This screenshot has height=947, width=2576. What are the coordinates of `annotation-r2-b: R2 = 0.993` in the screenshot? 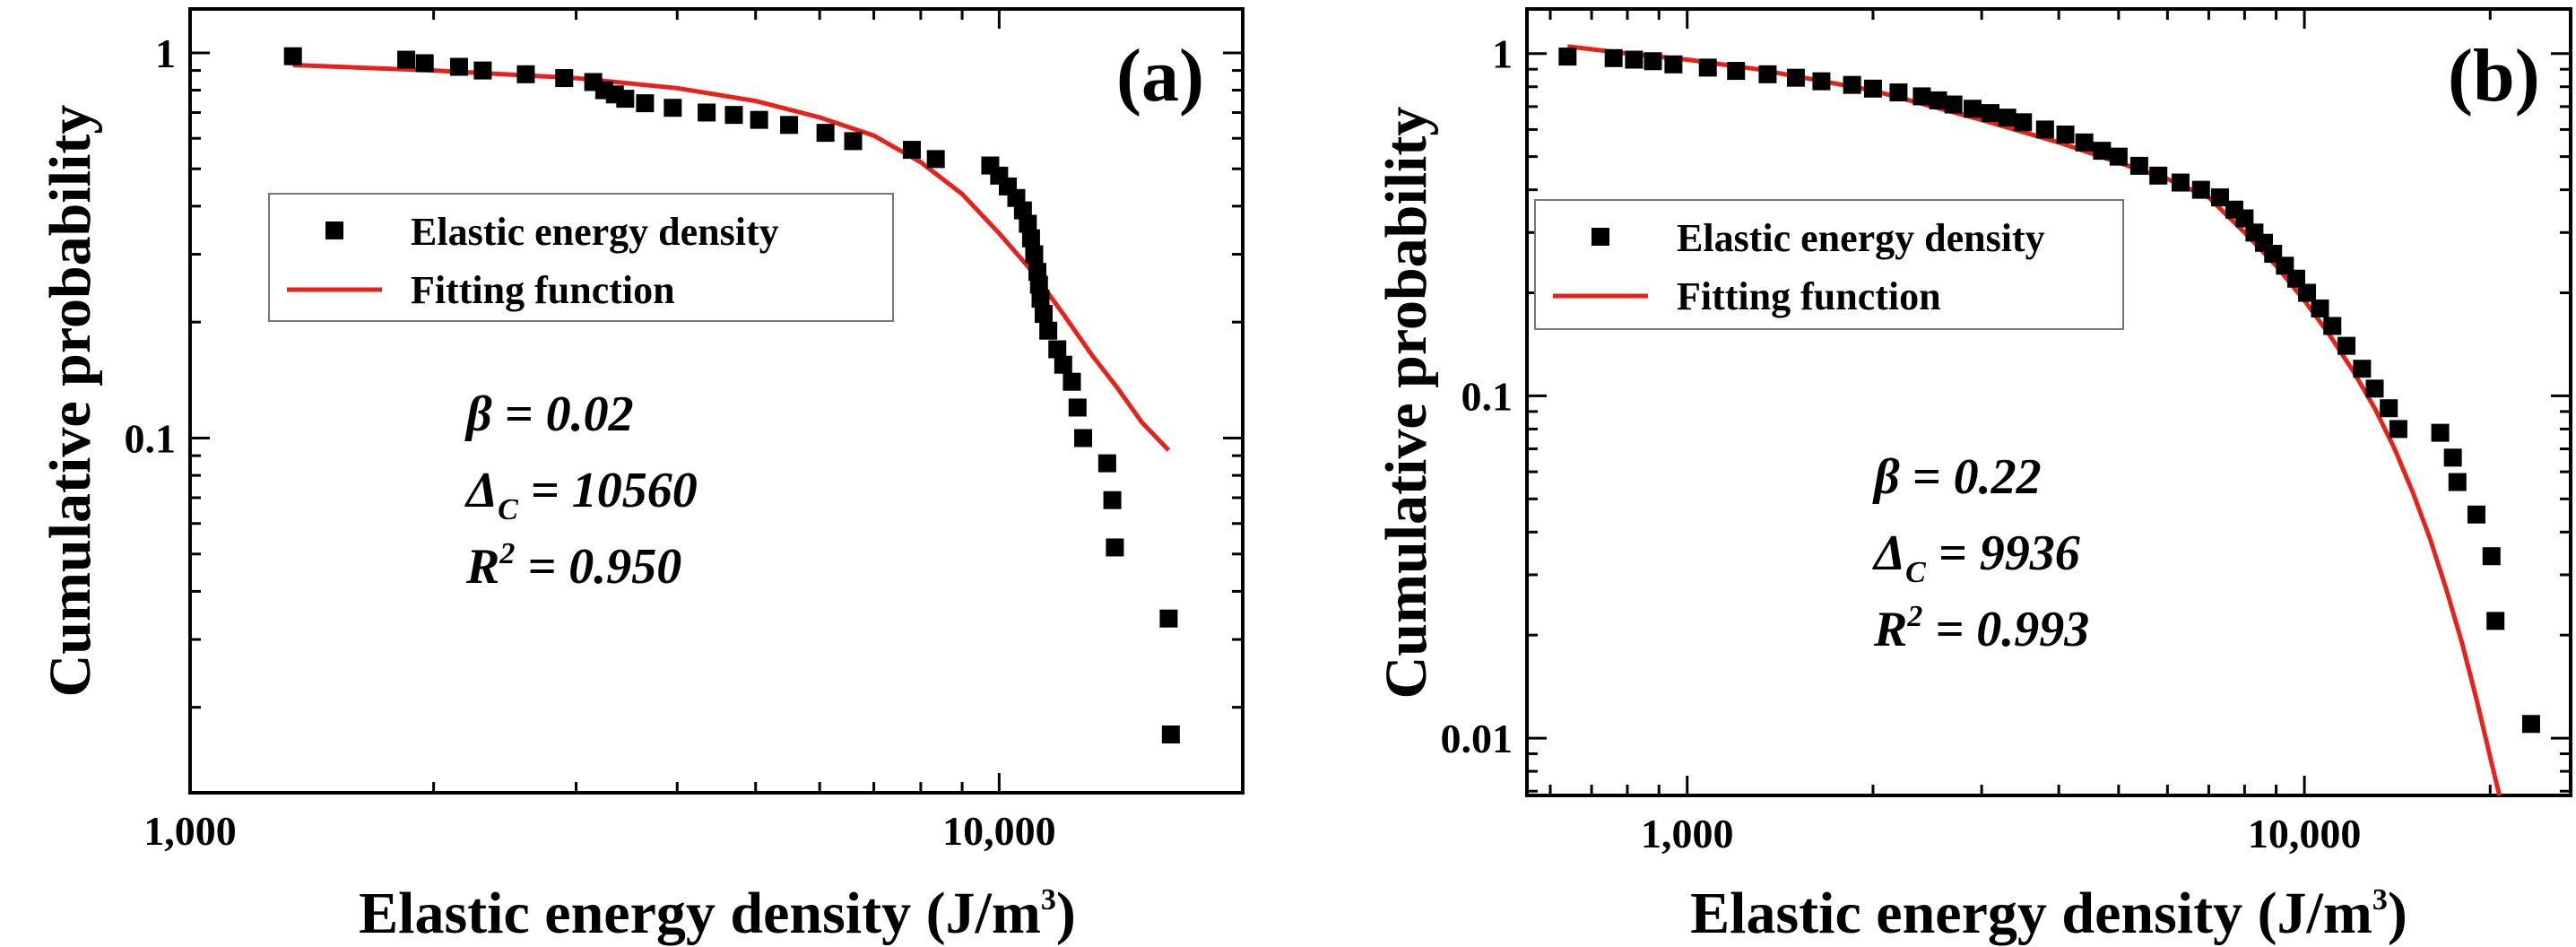 It's located at (1981, 628).